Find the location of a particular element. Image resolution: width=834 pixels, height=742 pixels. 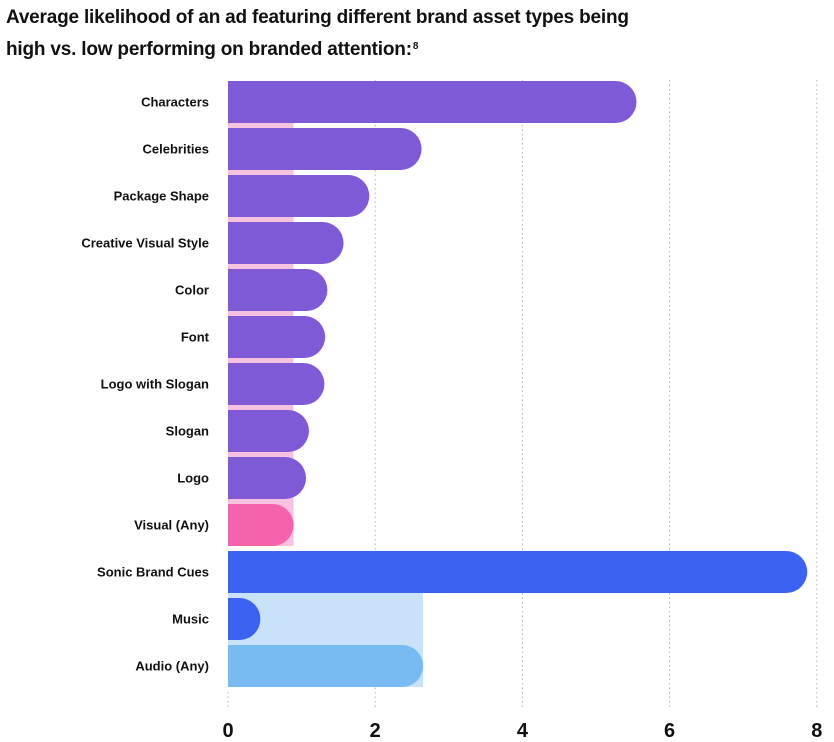

x-tick-label-8: 8 is located at coordinates (816, 731).